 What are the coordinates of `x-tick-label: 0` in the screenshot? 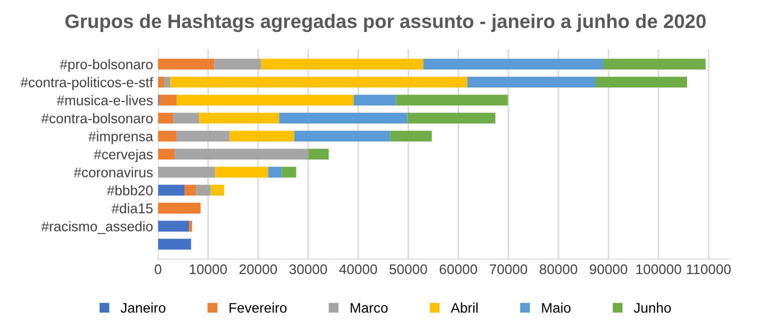 It's located at (158, 269).